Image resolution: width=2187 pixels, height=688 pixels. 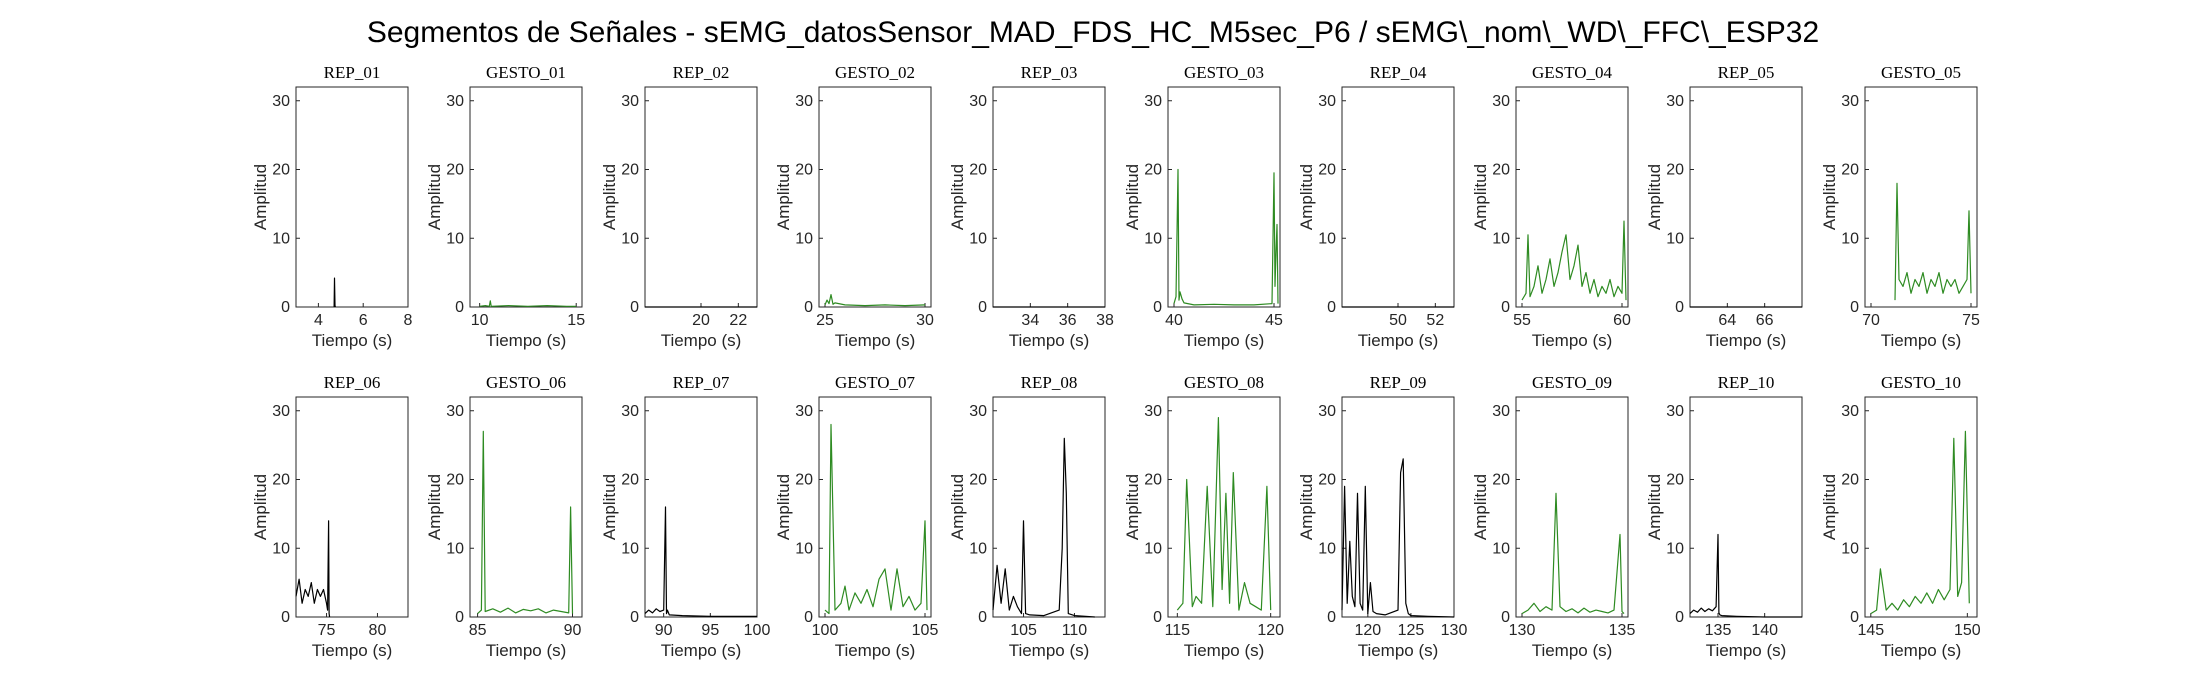 What do you see at coordinates (1398, 320) in the screenshot?
I see `x-tick-label: 50` at bounding box center [1398, 320].